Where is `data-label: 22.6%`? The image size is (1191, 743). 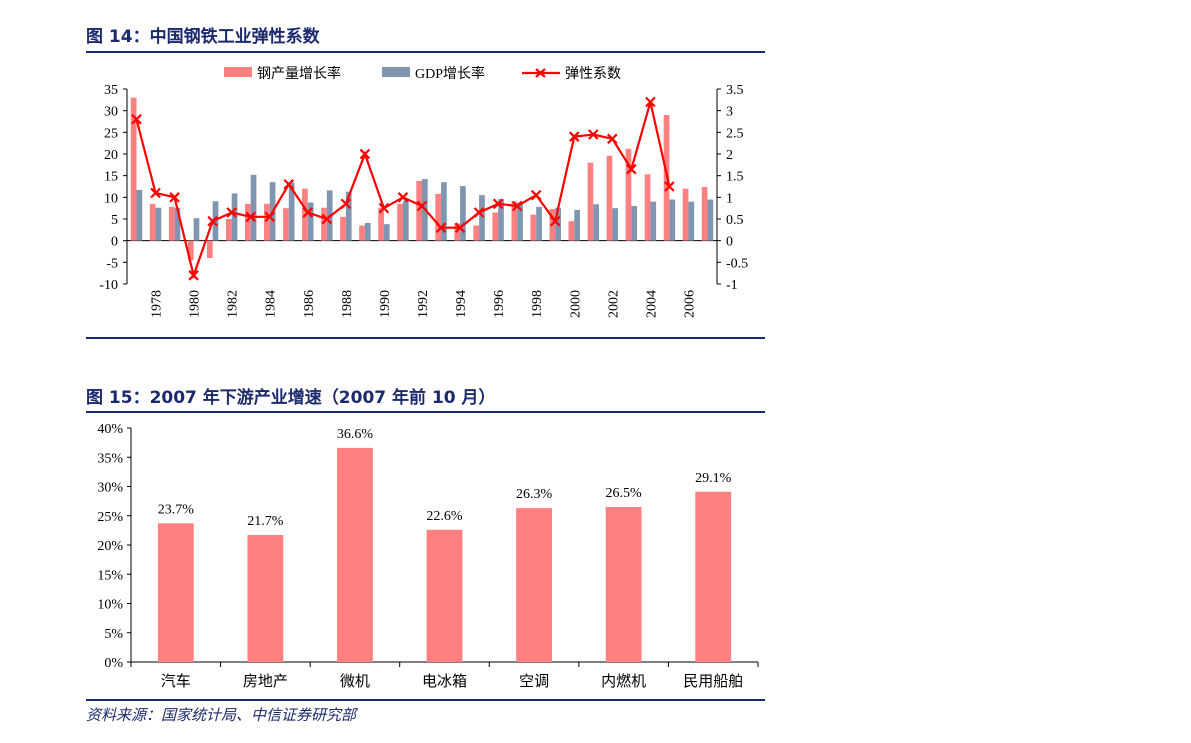
data-label: 22.6% is located at coordinates (444, 516).